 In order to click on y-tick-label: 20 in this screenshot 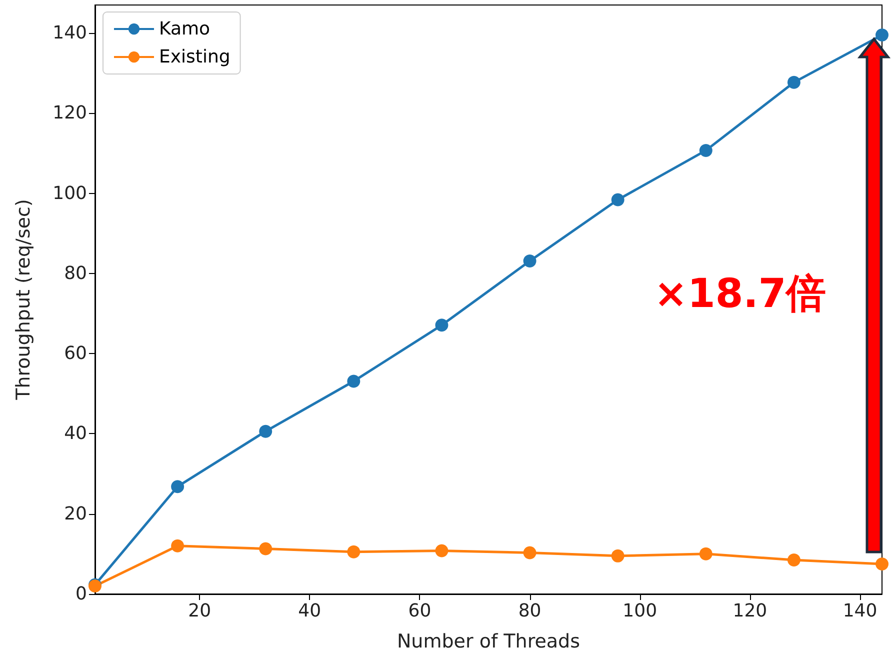, I will do `click(75, 513)`.